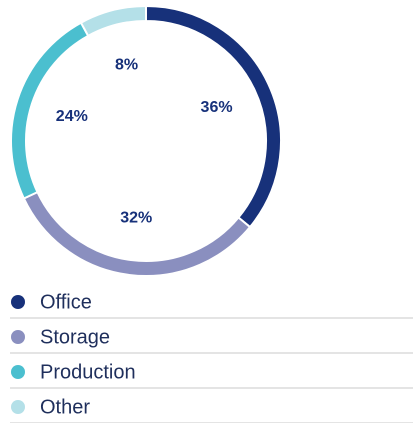  I want to click on value-label: 36%, so click(217, 107).